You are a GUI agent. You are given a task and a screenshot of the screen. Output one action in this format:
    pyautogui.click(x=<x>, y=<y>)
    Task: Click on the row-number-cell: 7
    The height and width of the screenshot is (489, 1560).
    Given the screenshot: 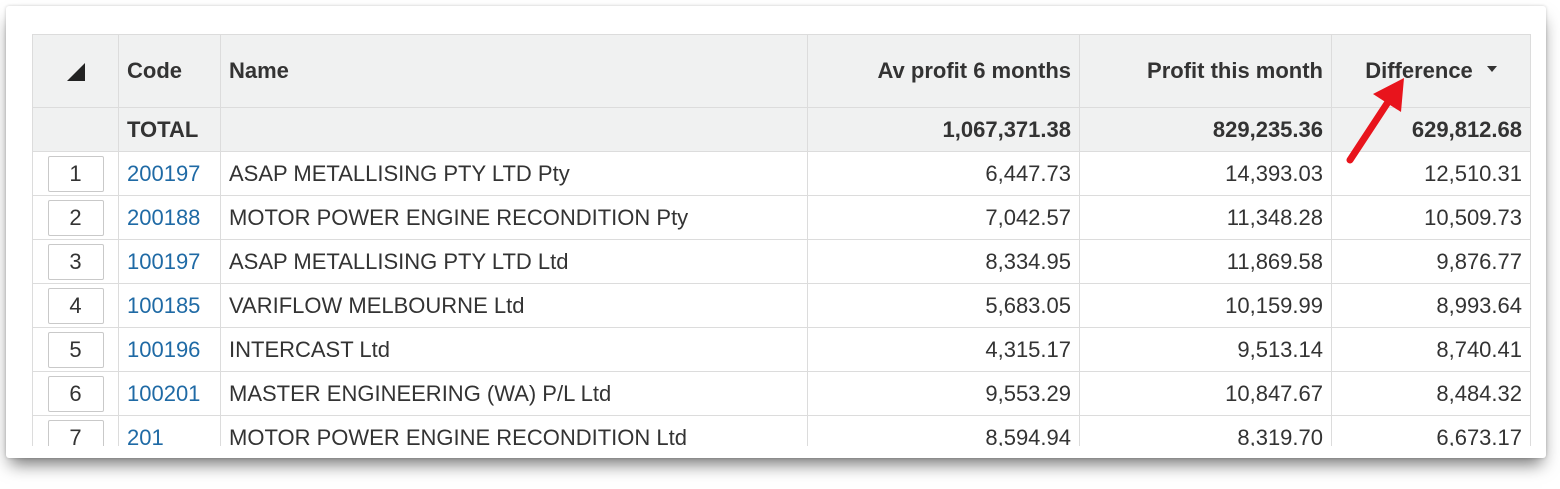 What is the action you would take?
    pyautogui.click(x=75, y=430)
    